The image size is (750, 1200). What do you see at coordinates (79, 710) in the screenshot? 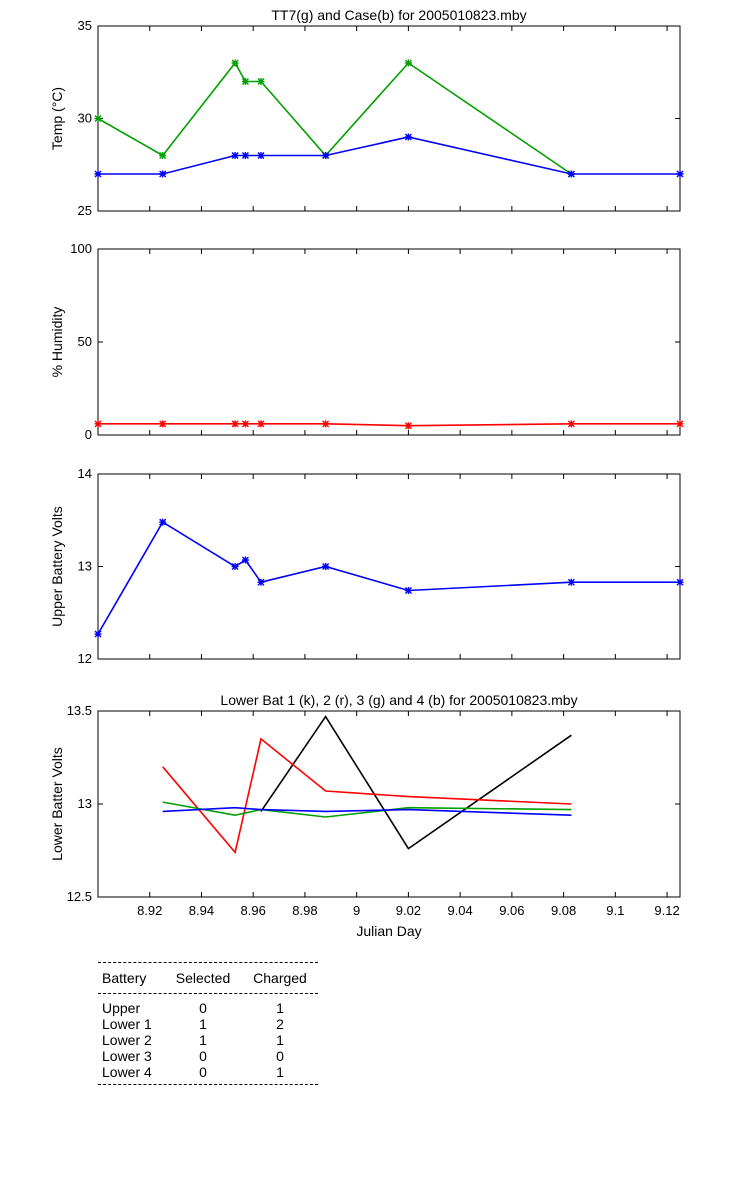
I see `y-tick-label: 13.5` at bounding box center [79, 710].